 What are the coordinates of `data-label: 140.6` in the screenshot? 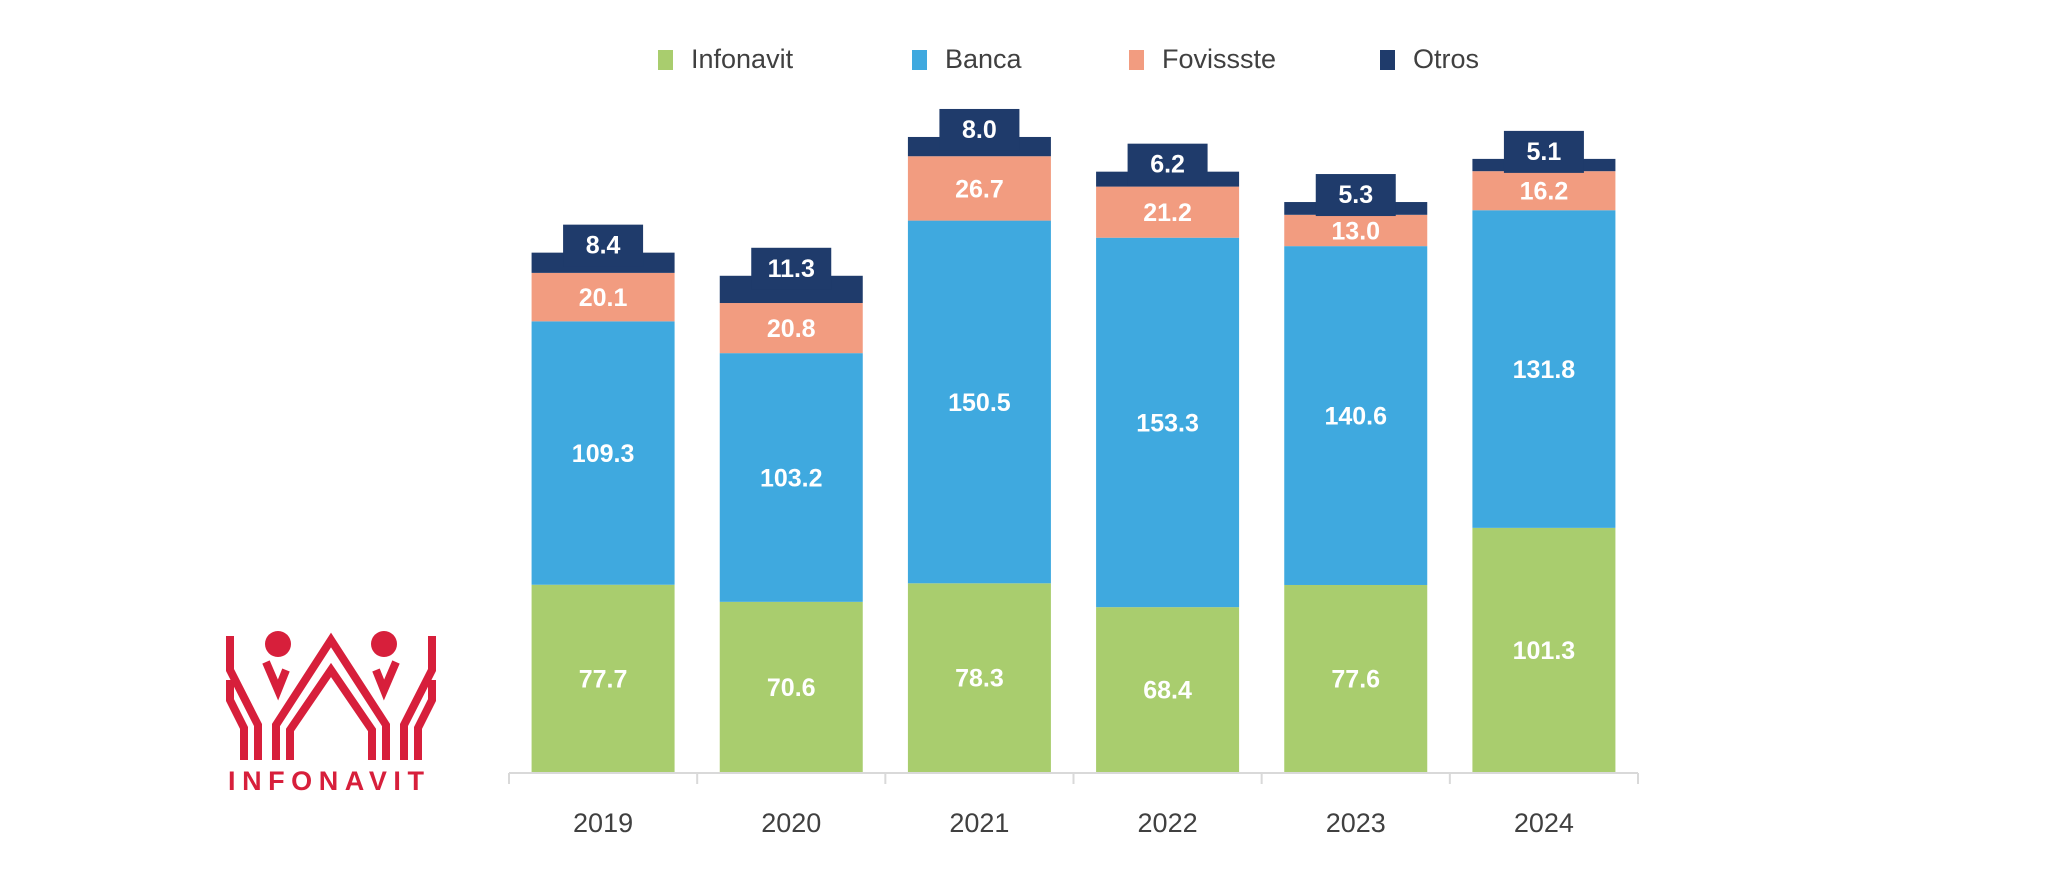 It's located at (1355, 417).